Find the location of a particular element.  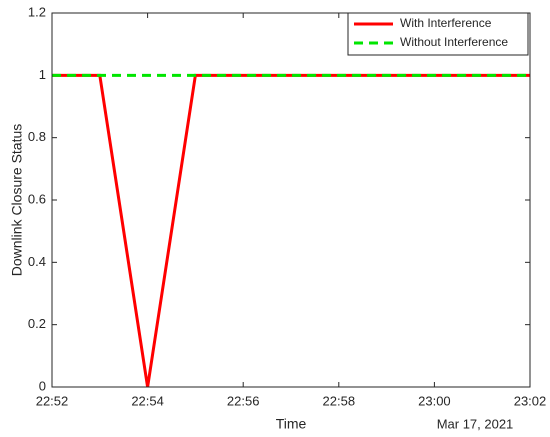

y-tick-label: 0.8 is located at coordinates (37, 136).